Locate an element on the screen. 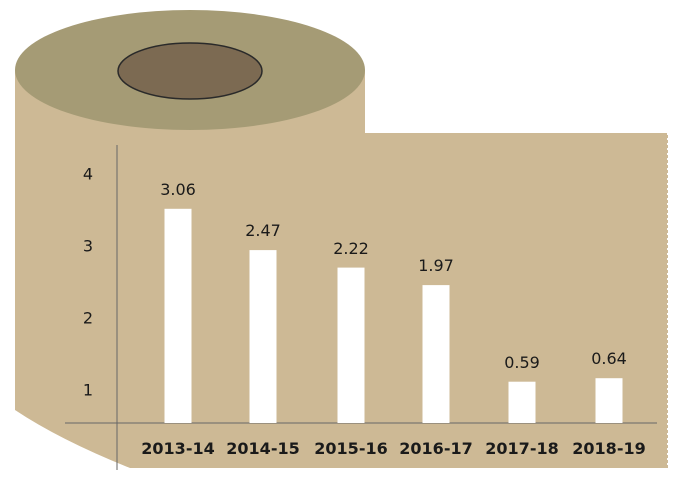 This screenshot has width=678, height=502. x-tick-label-2016-17: 2016-17 is located at coordinates (436, 448).